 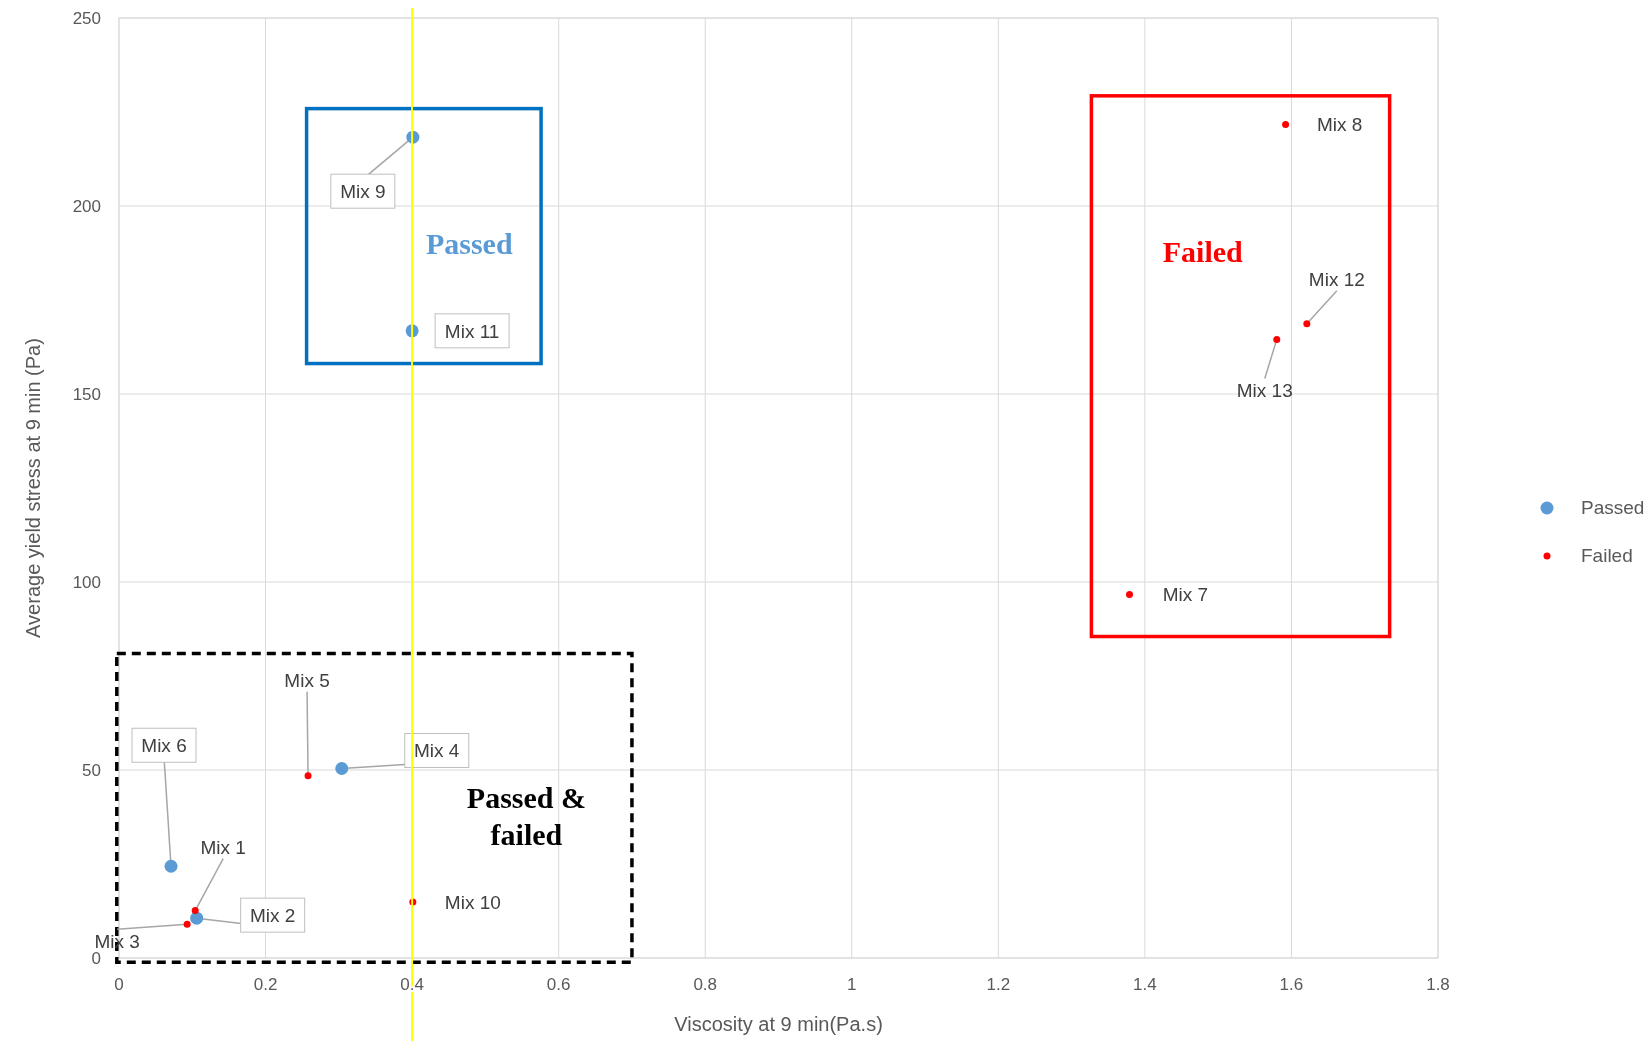 What do you see at coordinates (1607, 555) in the screenshot?
I see `legend-label: Failed` at bounding box center [1607, 555].